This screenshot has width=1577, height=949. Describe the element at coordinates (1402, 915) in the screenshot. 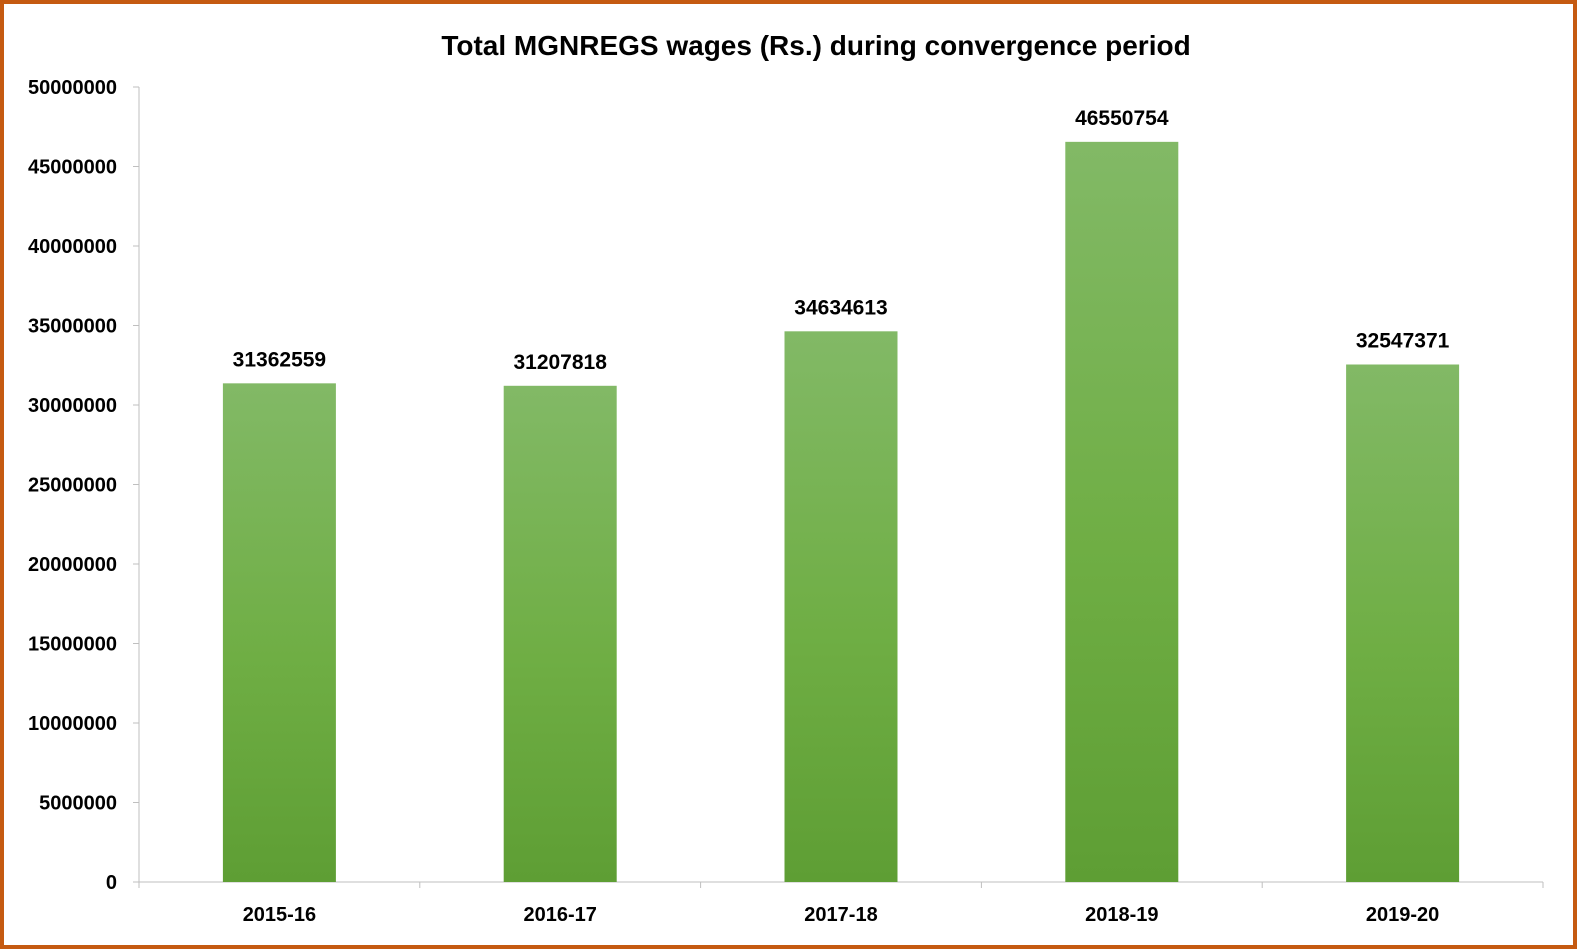

I see `x-tick-label: 2019-20` at that location.